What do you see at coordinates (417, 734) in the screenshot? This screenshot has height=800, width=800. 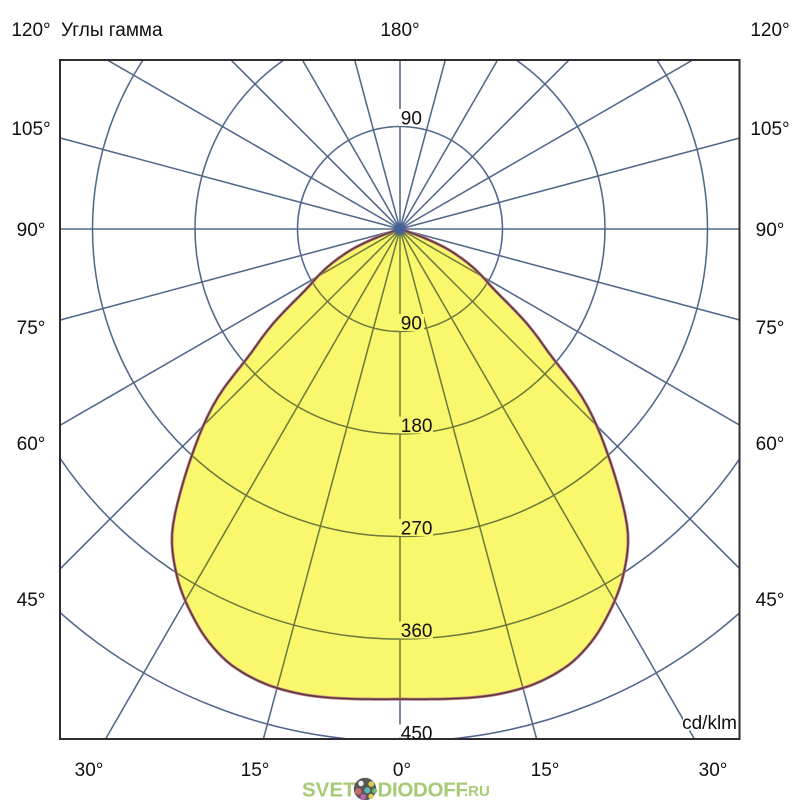 I see `svg-text: 450` at bounding box center [417, 734].